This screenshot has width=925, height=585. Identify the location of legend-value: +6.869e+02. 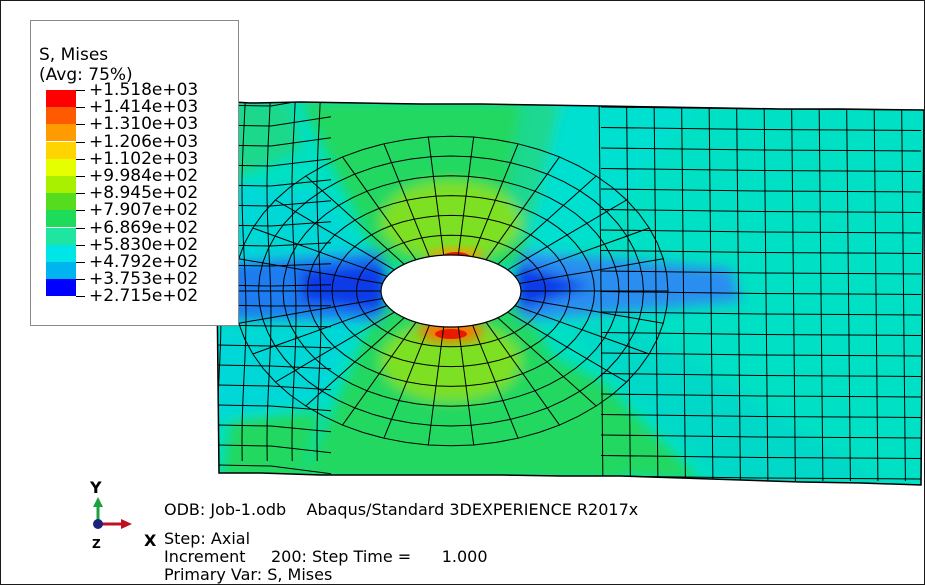
(144, 227).